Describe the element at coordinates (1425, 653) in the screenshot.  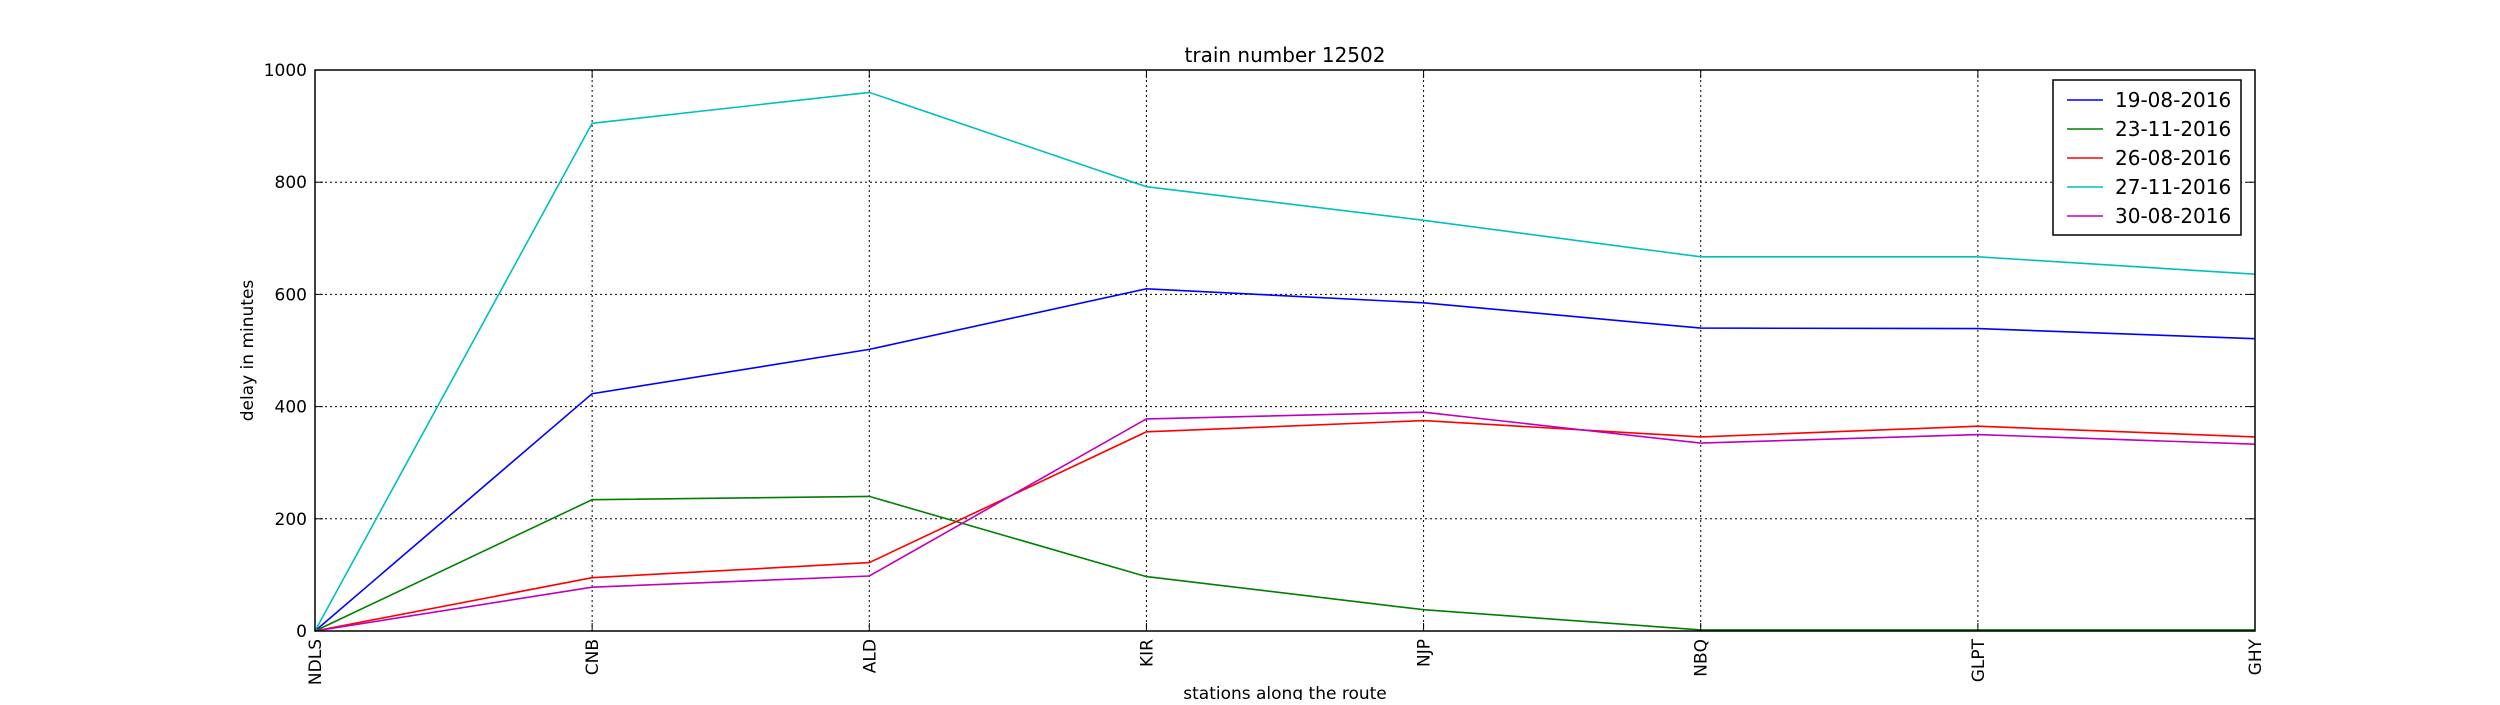
I see `x-tick-label: NJP` at that location.